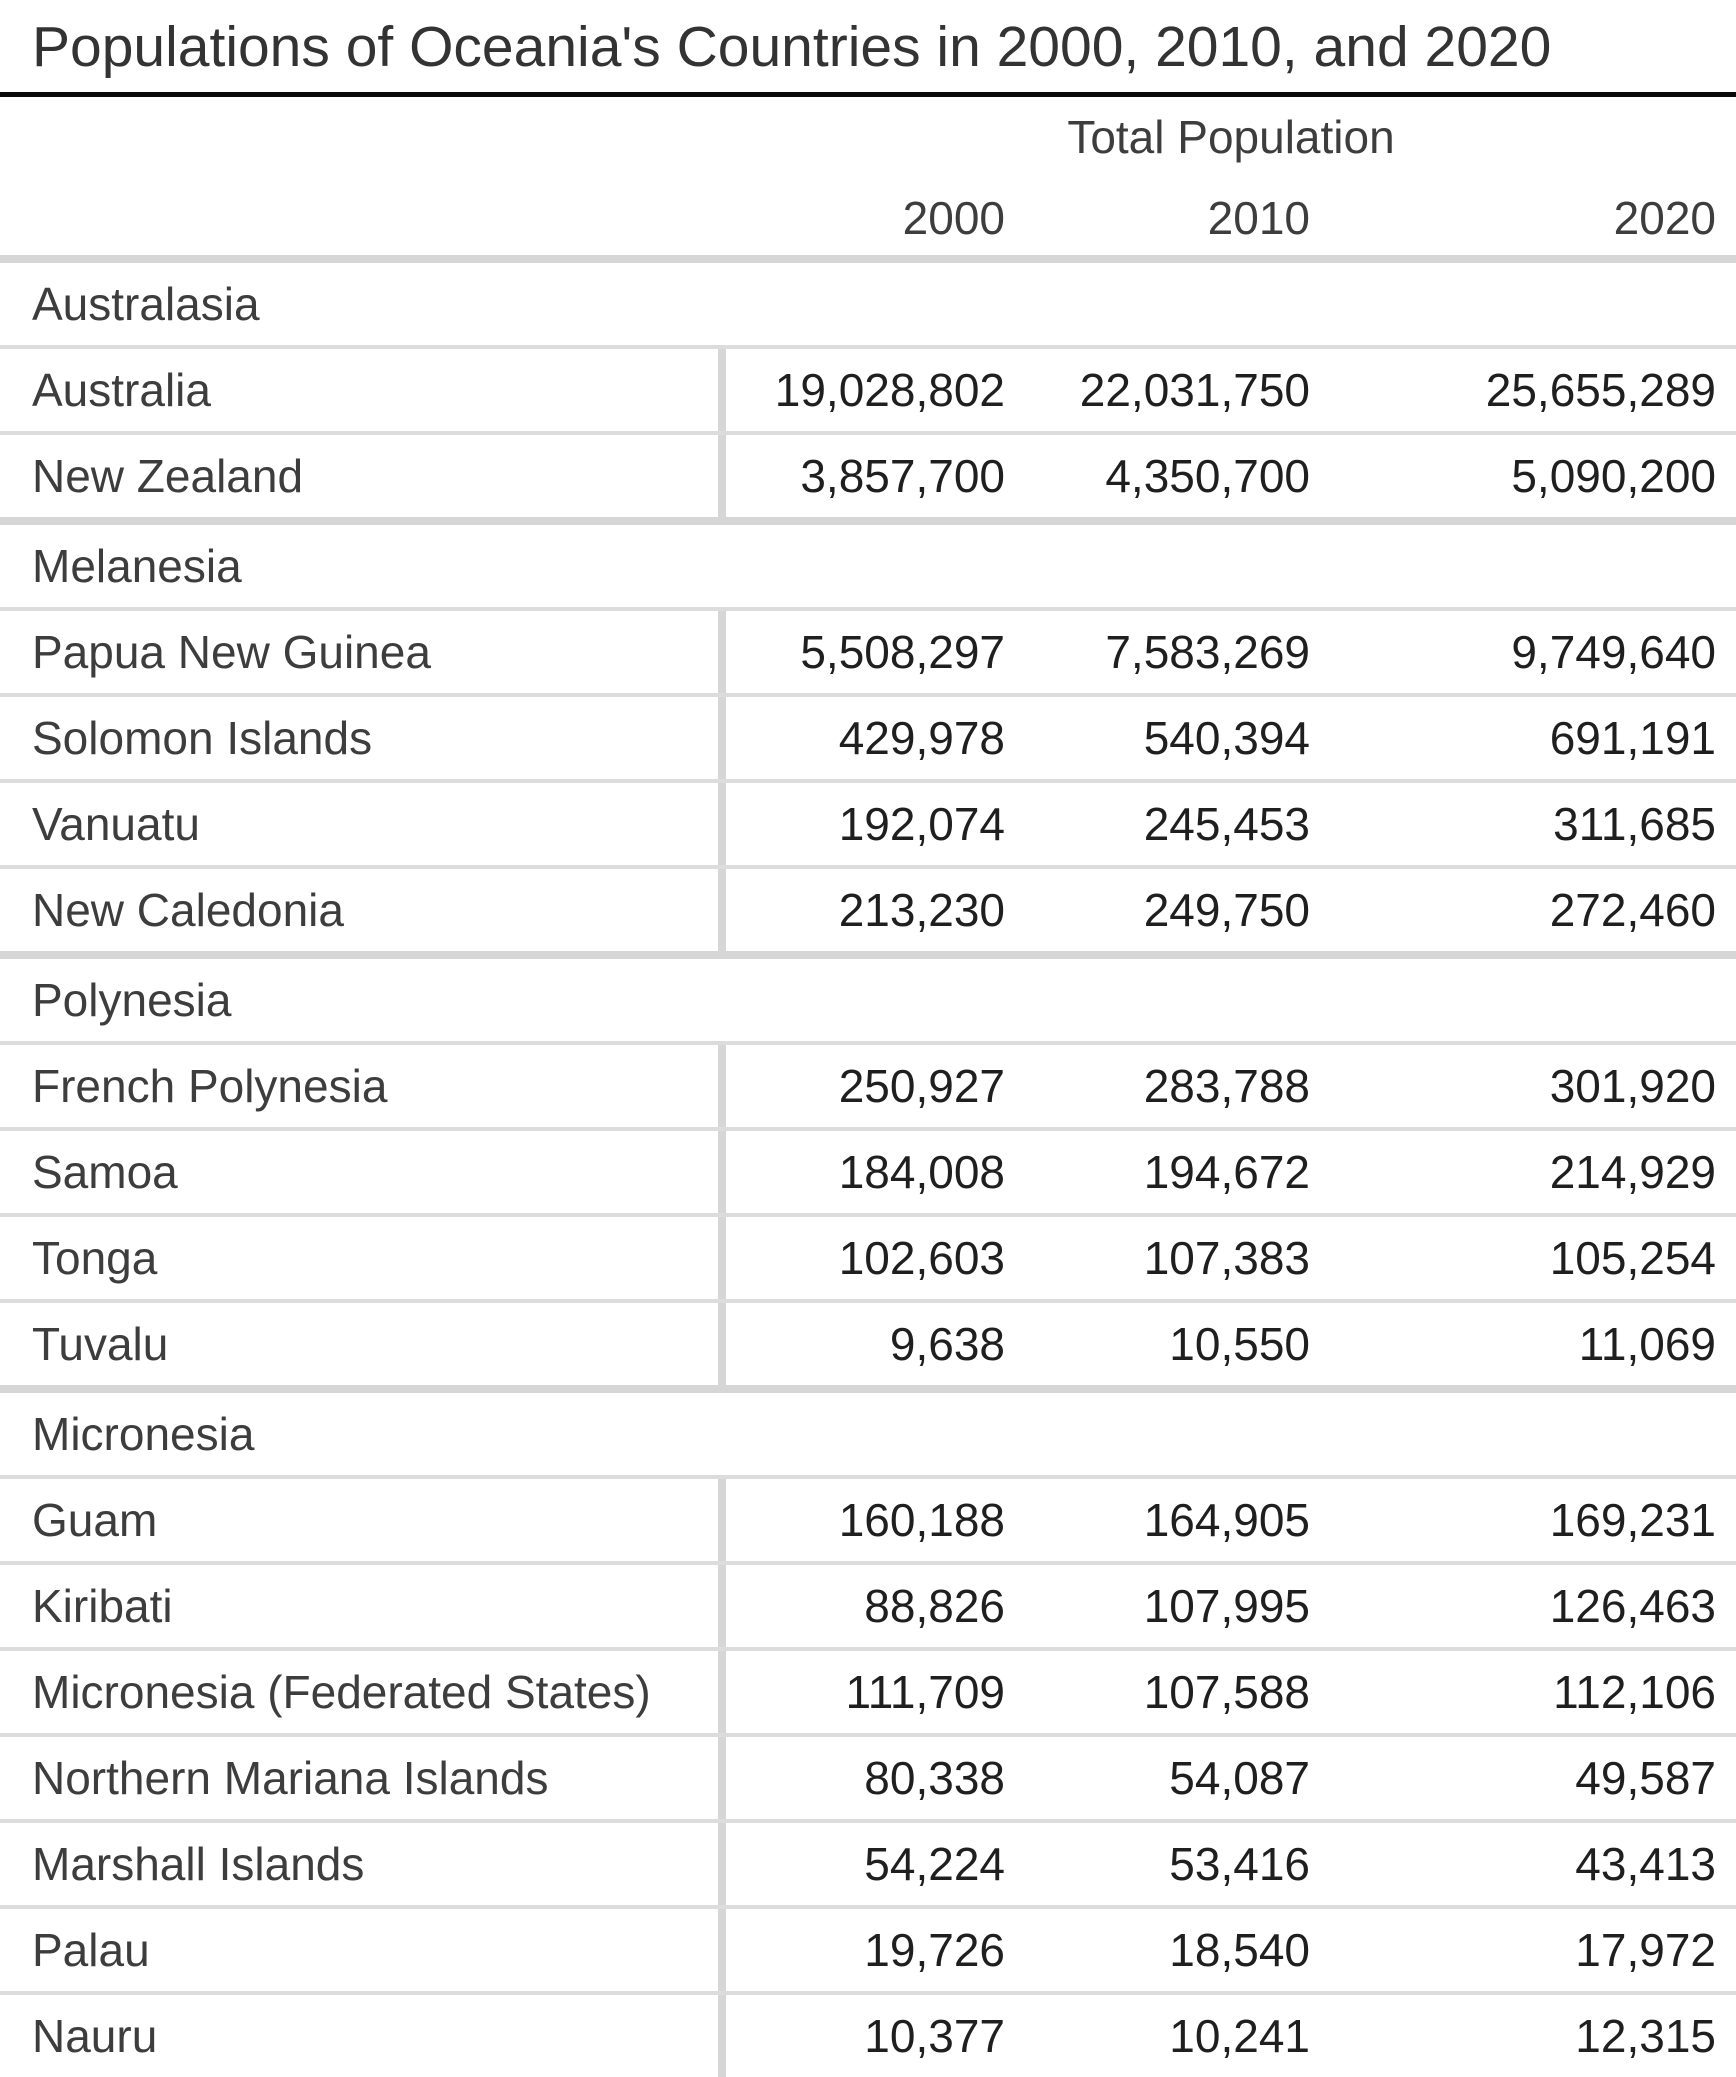  I want to click on year-header-2000: 2000, so click(953, 218).